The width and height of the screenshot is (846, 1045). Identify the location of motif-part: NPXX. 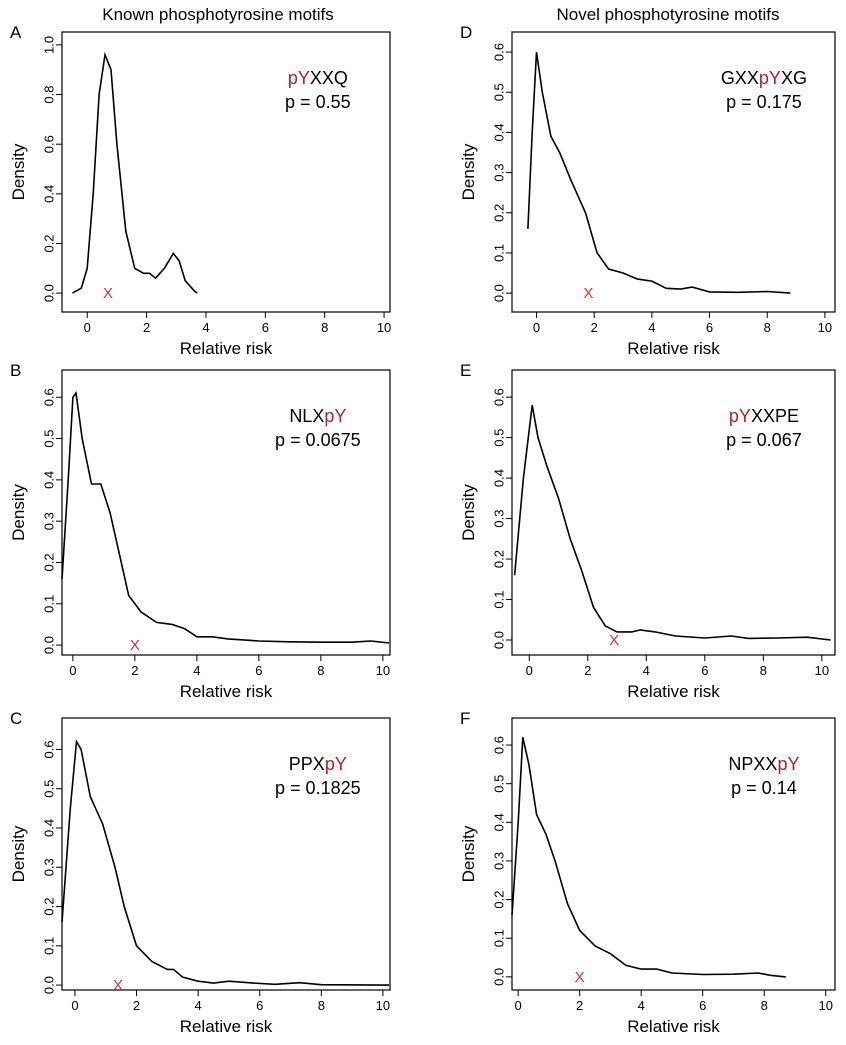
(752, 764).